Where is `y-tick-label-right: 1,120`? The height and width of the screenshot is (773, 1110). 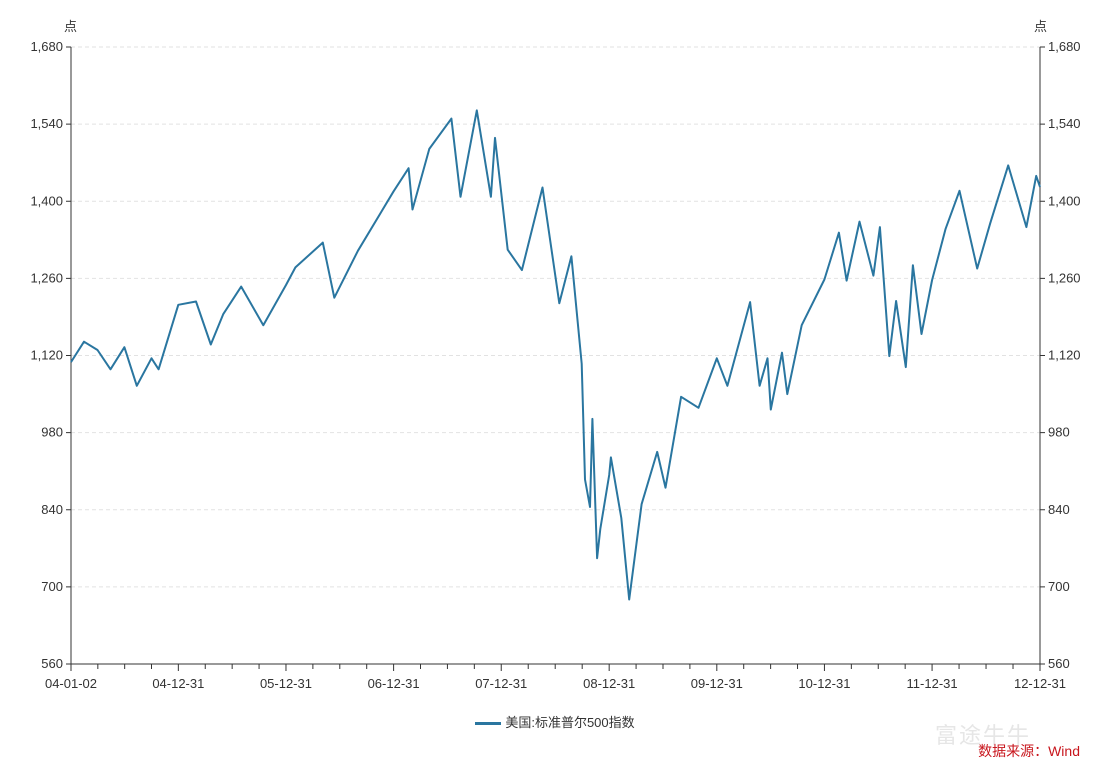
y-tick-label-right: 1,120 is located at coordinates (1064, 355).